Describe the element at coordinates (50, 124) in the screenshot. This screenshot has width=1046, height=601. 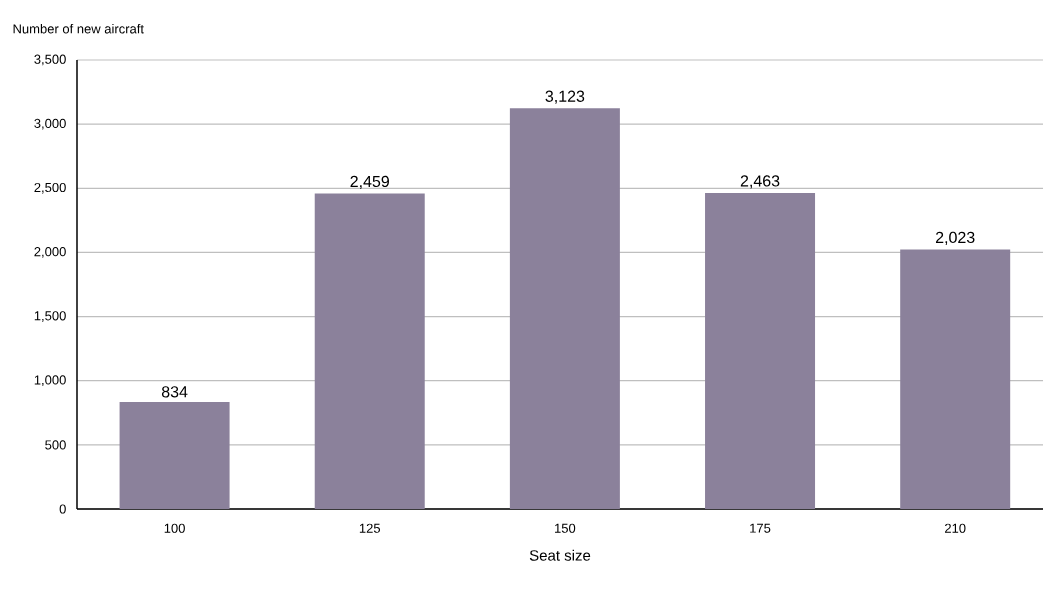
I see `y-tick-label: 3,000` at that location.